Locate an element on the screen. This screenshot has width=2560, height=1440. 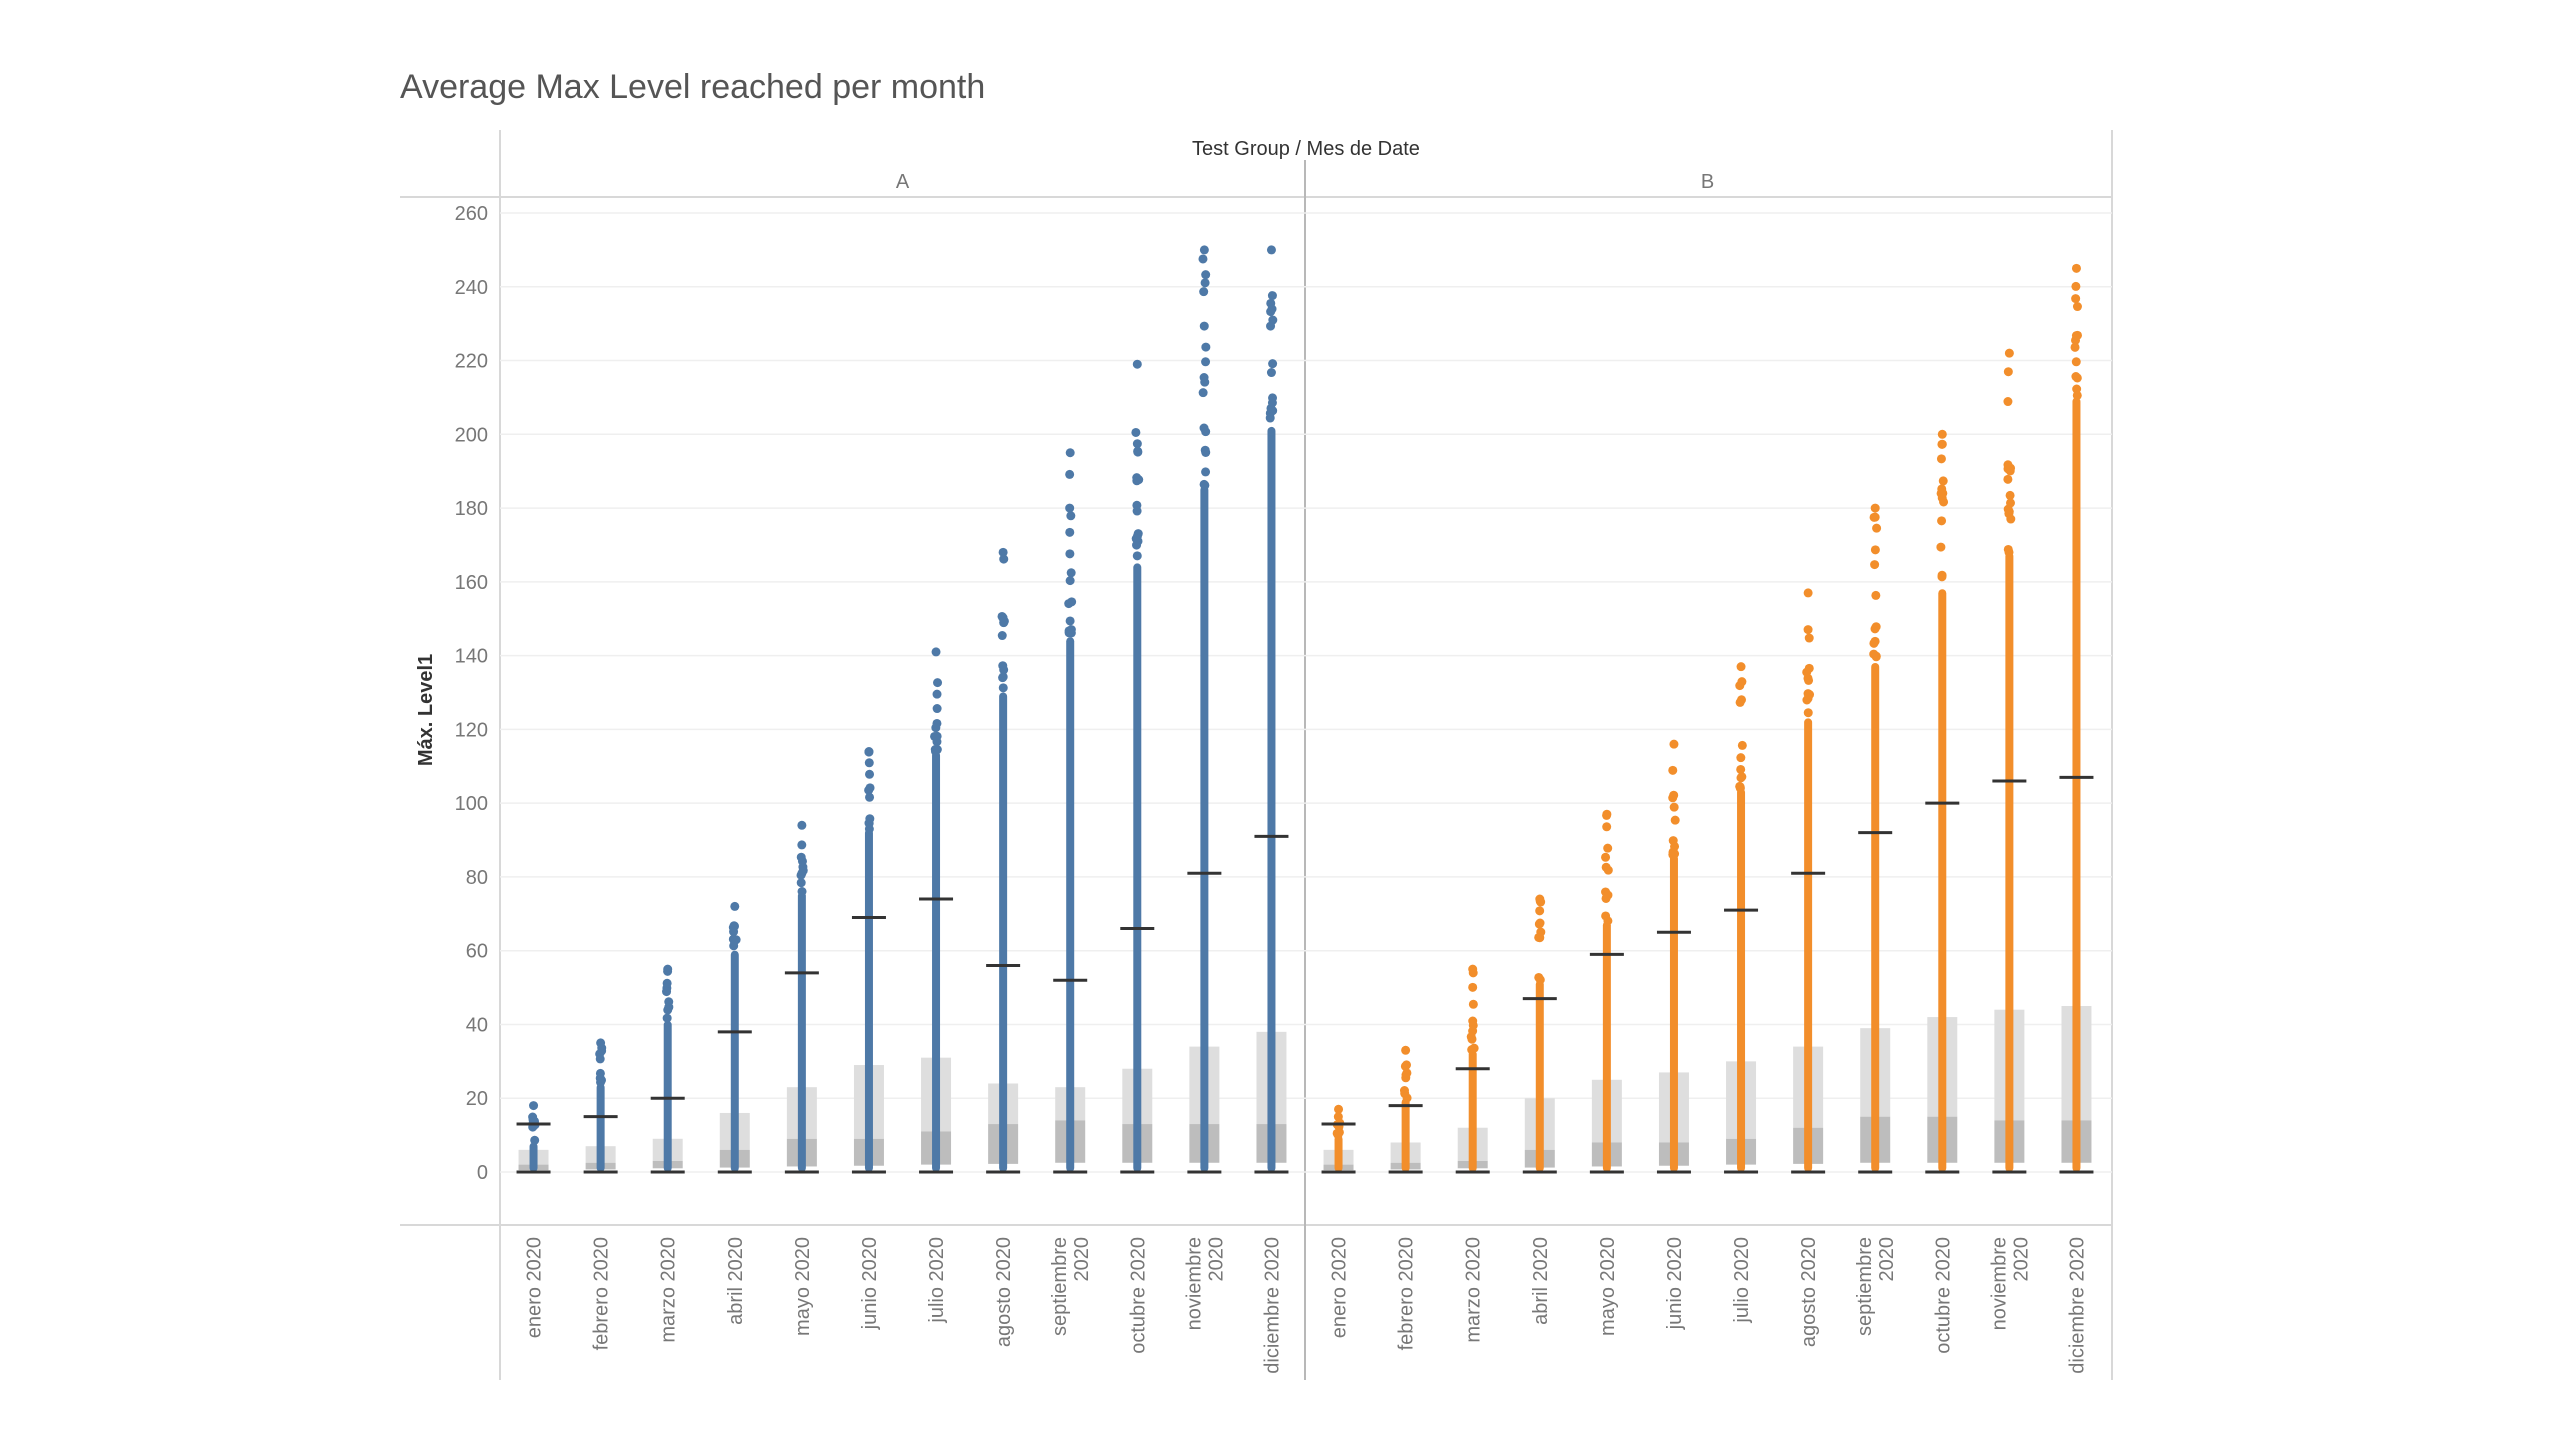
x-tick-label-line: diciembre 2020 is located at coordinates (2077, 1305).